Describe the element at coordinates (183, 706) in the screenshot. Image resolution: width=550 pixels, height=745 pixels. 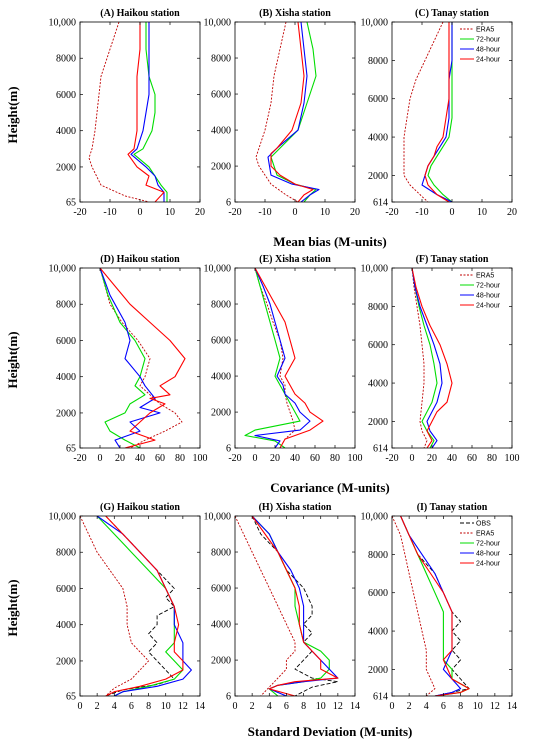
I see `x-tick-label-g: 12` at that location.